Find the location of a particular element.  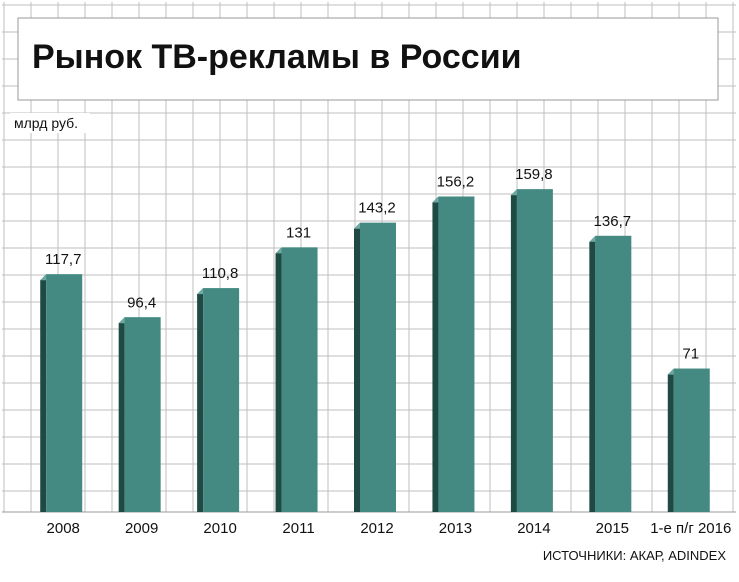

bar-value-label: 156,2 is located at coordinates (456, 181).